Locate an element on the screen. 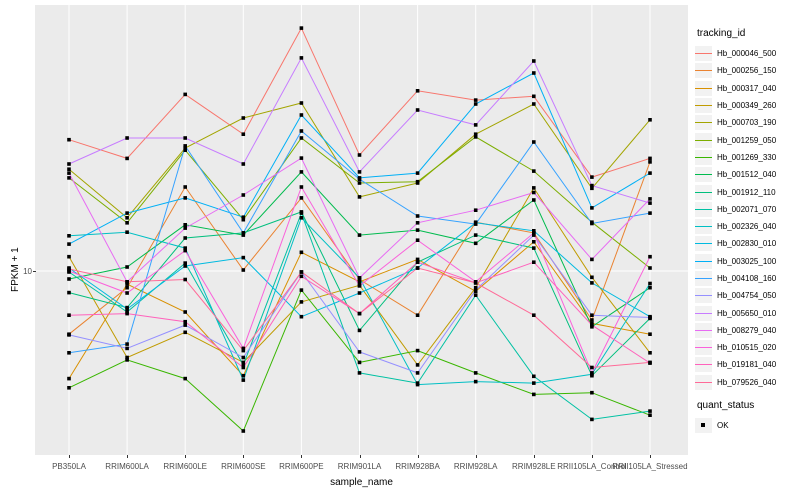 The width and height of the screenshot is (800, 500). legend-item-quant-OK: OK is located at coordinates (747, 425).